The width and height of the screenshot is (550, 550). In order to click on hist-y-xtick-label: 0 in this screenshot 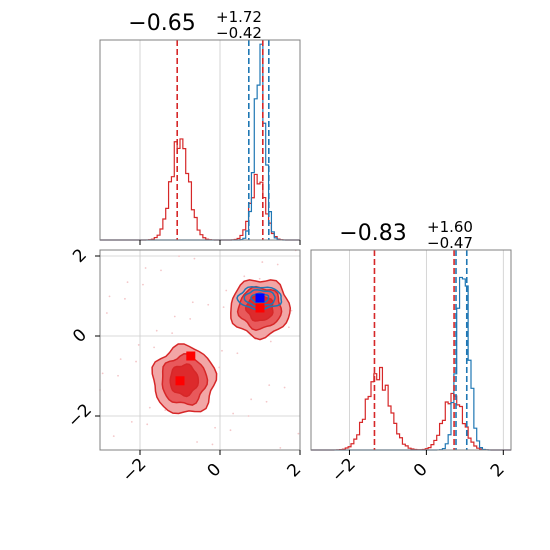, I will do `click(421, 471)`.